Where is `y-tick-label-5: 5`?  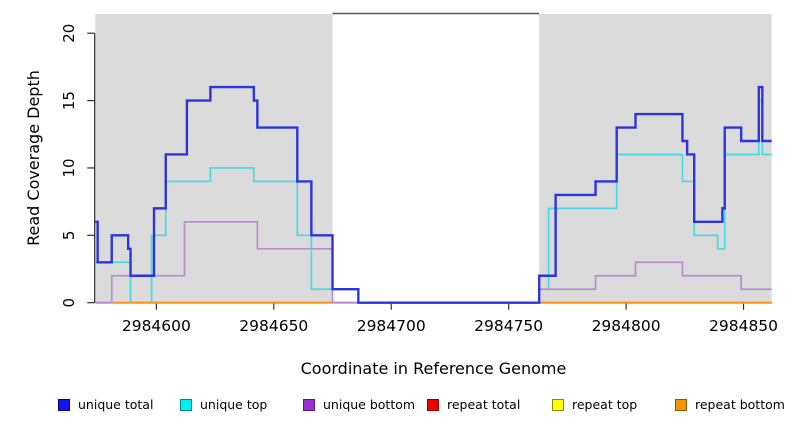 y-tick-label-5: 5 is located at coordinates (69, 236).